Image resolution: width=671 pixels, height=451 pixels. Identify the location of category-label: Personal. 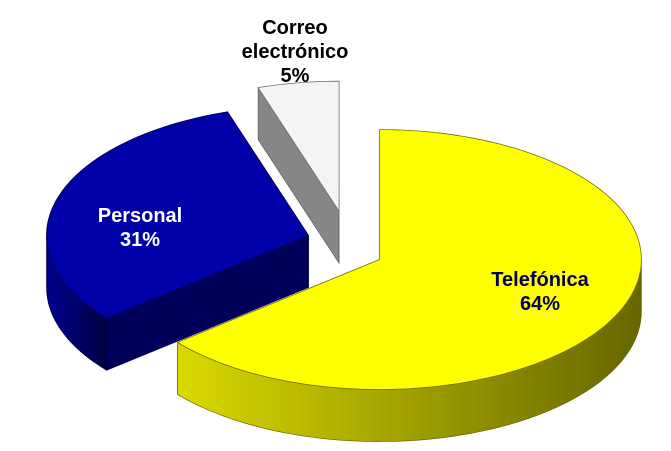
(140, 216).